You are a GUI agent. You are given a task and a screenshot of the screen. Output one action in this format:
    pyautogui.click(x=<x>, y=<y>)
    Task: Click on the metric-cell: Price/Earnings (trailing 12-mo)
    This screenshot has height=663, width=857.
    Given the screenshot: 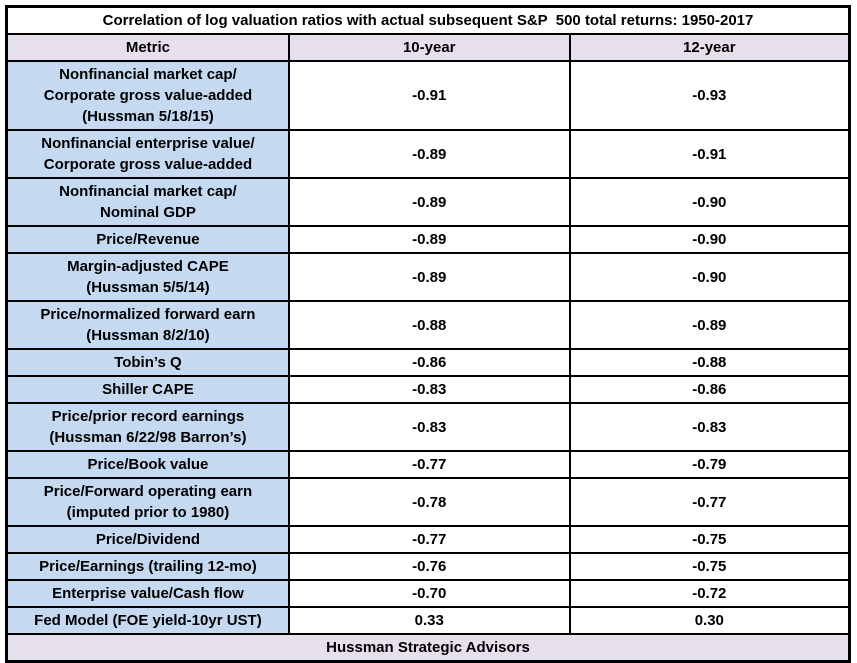 What is the action you would take?
    pyautogui.click(x=147, y=566)
    